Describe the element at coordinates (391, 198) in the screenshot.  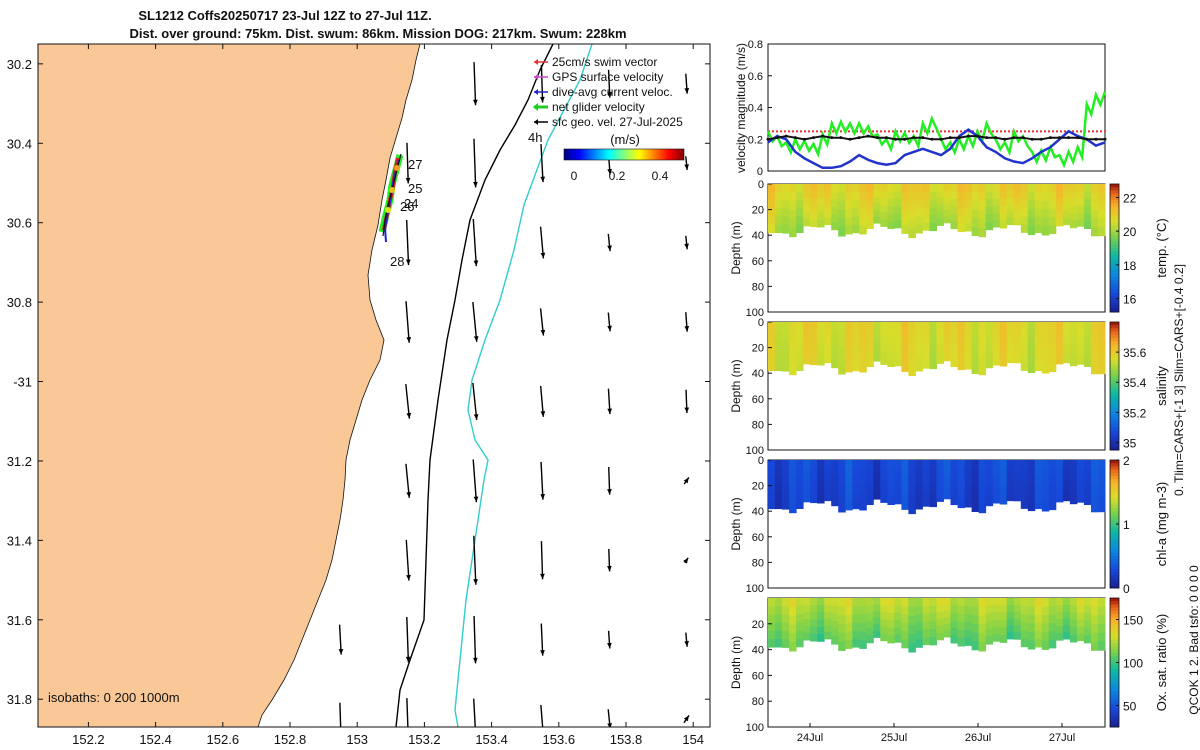
I see `glider-track` at that location.